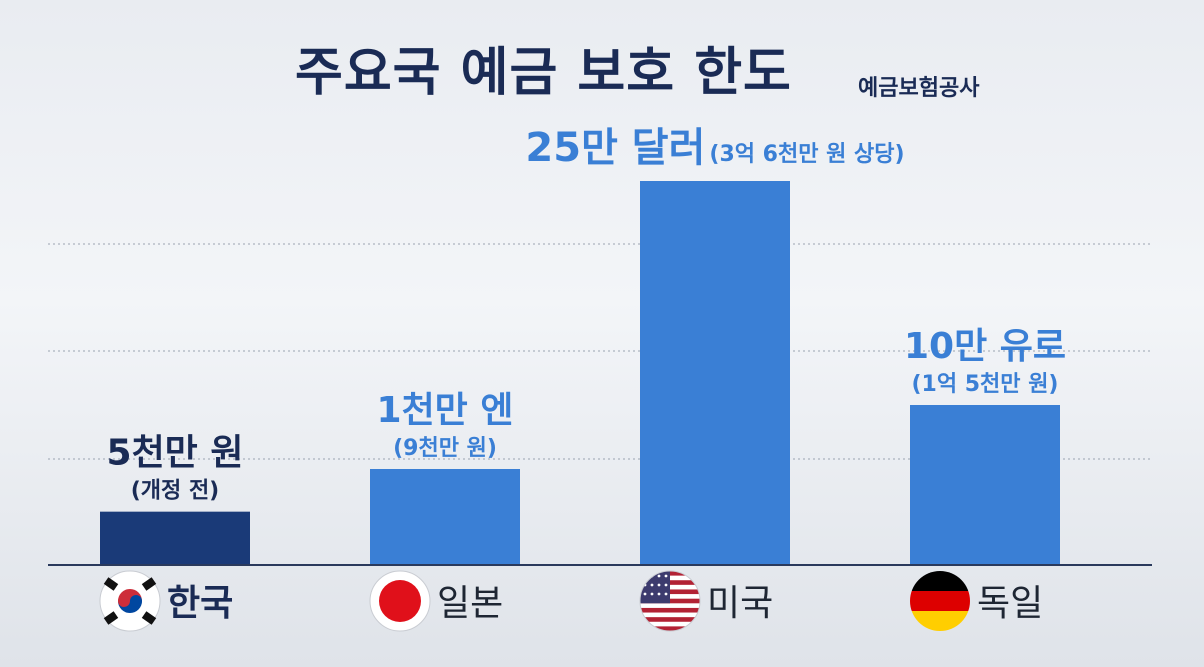 The image size is (1204, 667). What do you see at coordinates (615, 148) in the screenshot?
I see `data-label-main: 25만 달러` at bounding box center [615, 148].